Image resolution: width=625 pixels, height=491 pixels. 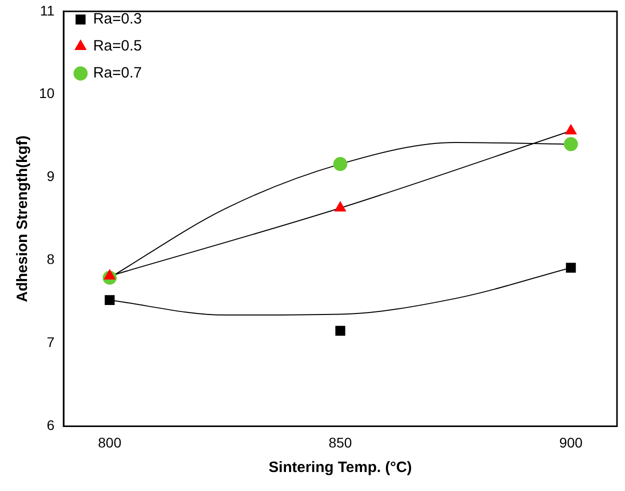 I want to click on legend-label: Ra=0.5, so click(x=117, y=46).